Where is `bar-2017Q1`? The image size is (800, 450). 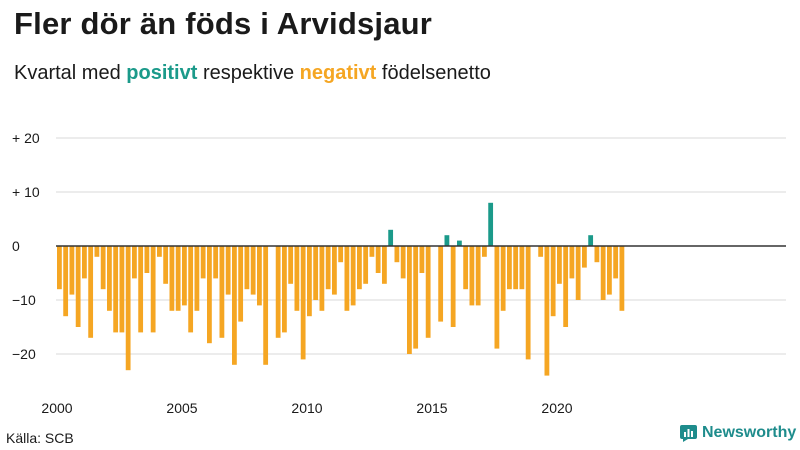 bar-2017Q1 is located at coordinates (484, 251).